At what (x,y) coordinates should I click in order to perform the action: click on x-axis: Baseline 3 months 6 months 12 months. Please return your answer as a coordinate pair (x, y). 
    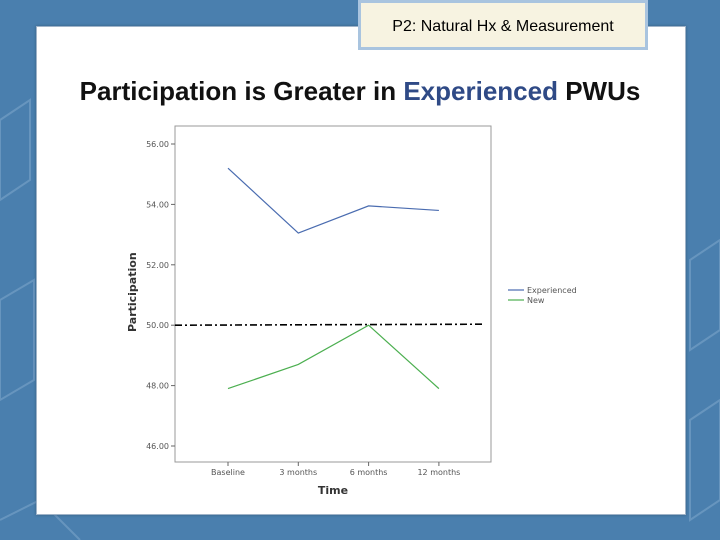
    Looking at the image, I should click on (335, 469).